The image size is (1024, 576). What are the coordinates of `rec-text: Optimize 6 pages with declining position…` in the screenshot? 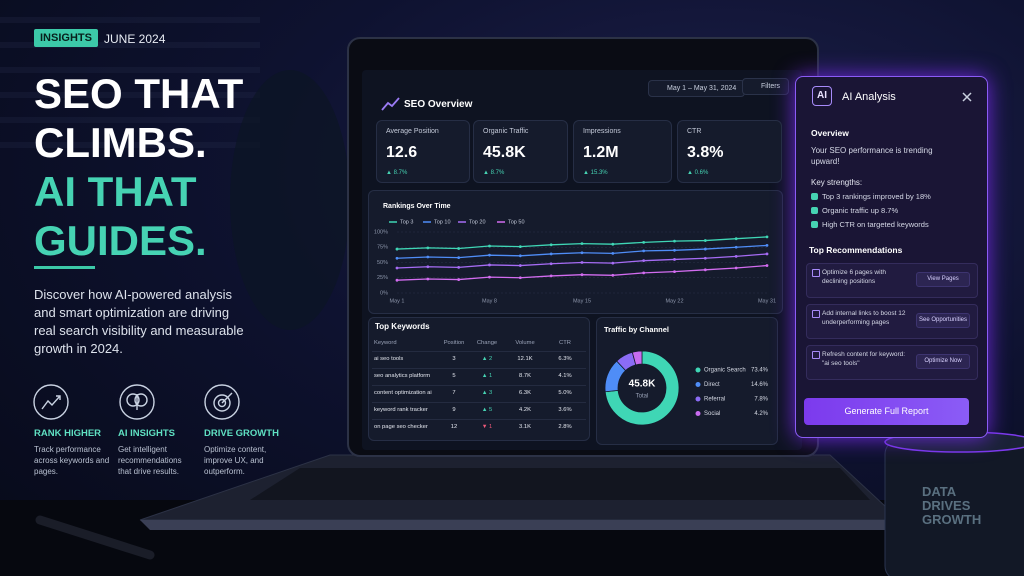 It's located at (854, 277).